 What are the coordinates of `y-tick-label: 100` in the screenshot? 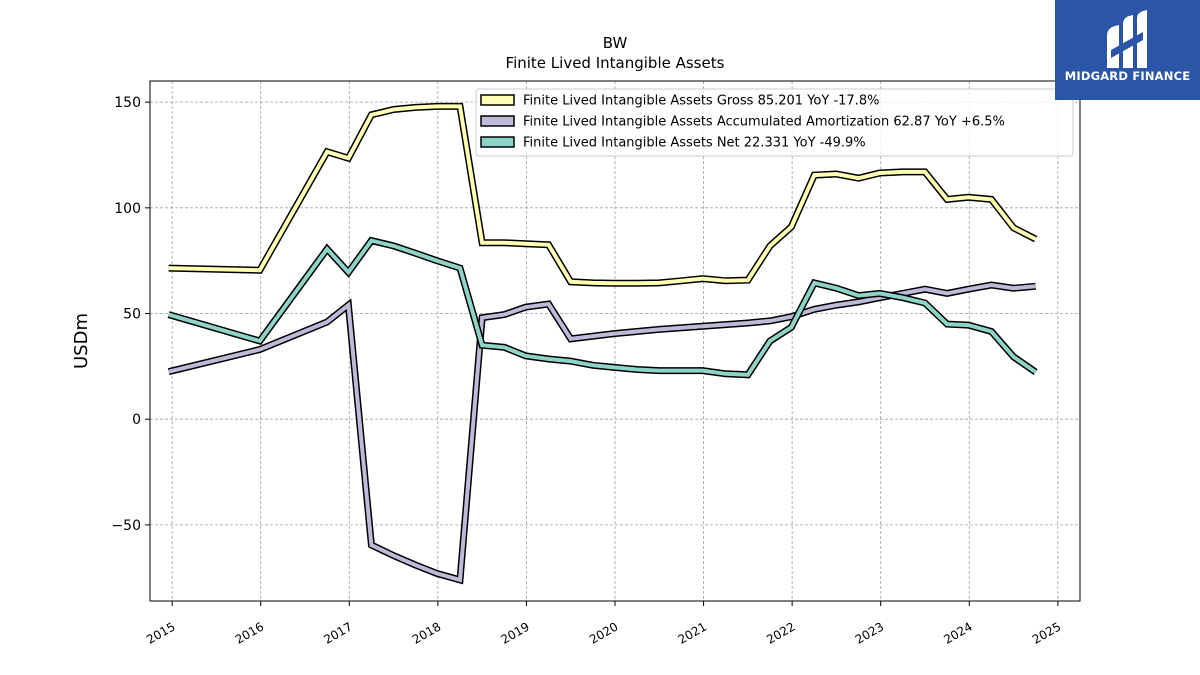 It's located at (127, 209).